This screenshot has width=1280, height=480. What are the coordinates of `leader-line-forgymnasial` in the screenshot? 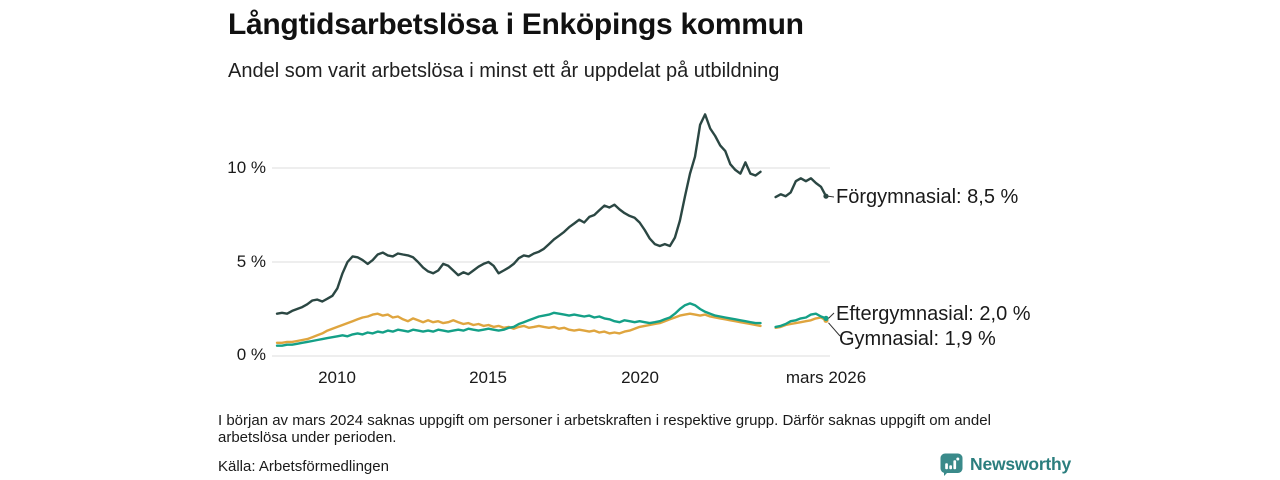 It's located at (831, 196).